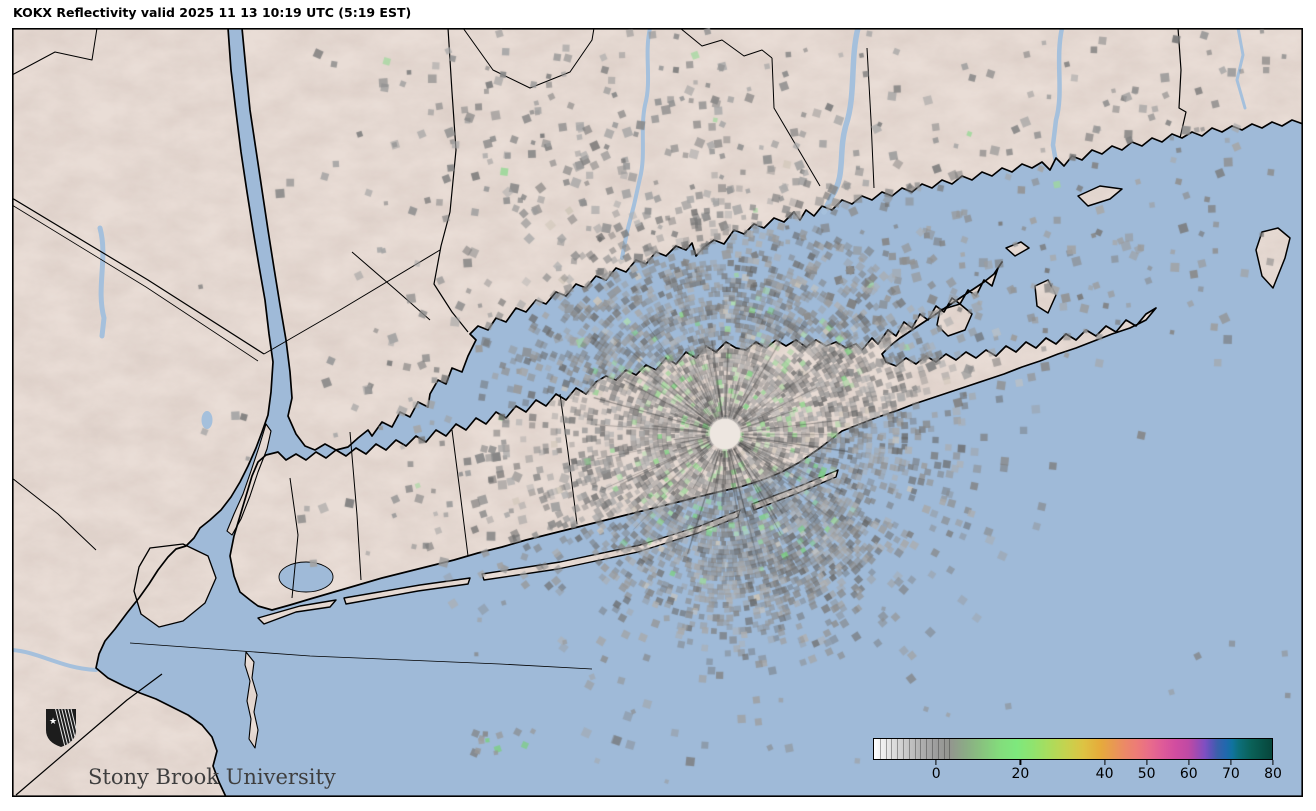 The width and height of the screenshot is (1316, 811). Describe the element at coordinates (61, 728) in the screenshot. I see `sbu-shield-icon: ★` at that location.